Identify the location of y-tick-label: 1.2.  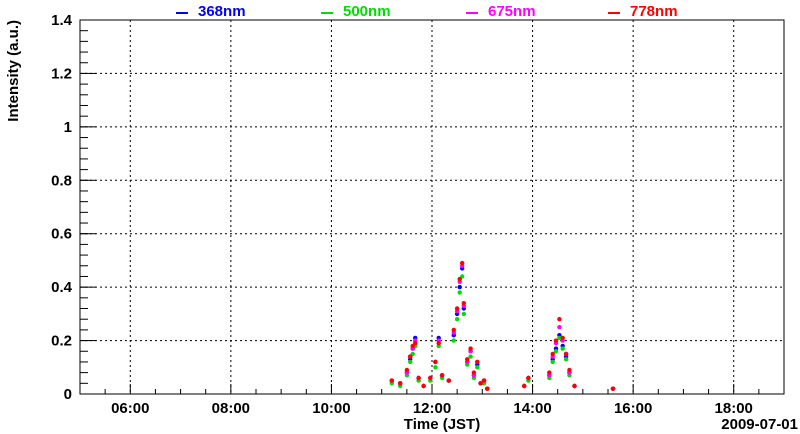
(61, 73).